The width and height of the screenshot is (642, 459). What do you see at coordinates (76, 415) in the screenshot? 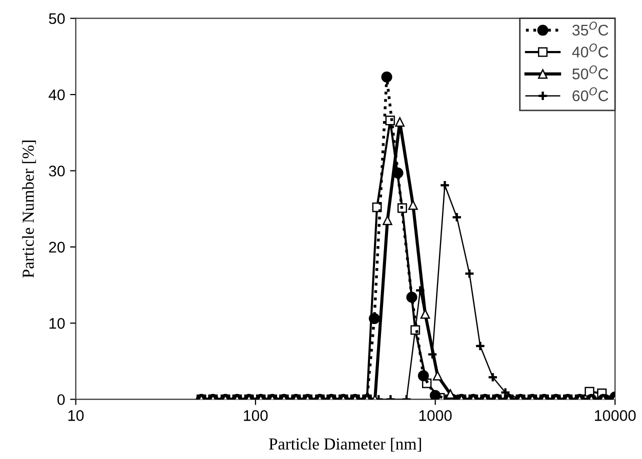
I see `x-tick-label: 10` at bounding box center [76, 415].